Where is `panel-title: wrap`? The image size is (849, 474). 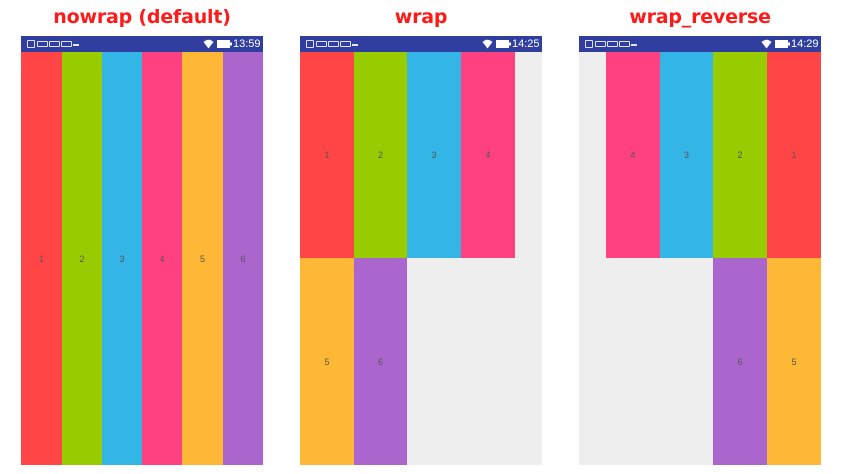
panel-title: wrap is located at coordinates (421, 17).